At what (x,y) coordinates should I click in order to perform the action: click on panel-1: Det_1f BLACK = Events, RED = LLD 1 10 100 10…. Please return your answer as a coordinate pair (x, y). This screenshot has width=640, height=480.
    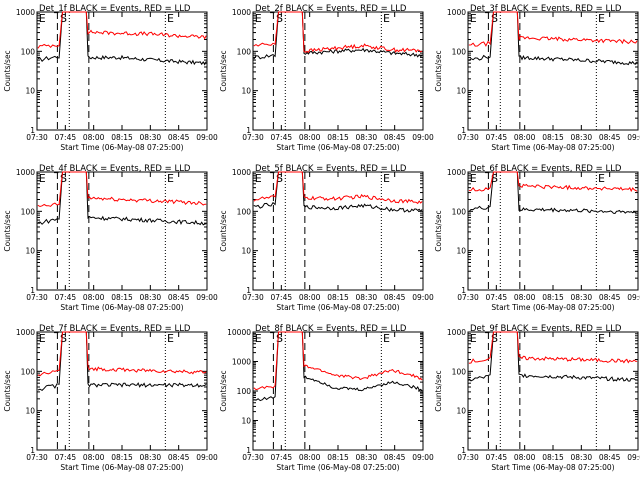
    Looking at the image, I should click on (110, 78).